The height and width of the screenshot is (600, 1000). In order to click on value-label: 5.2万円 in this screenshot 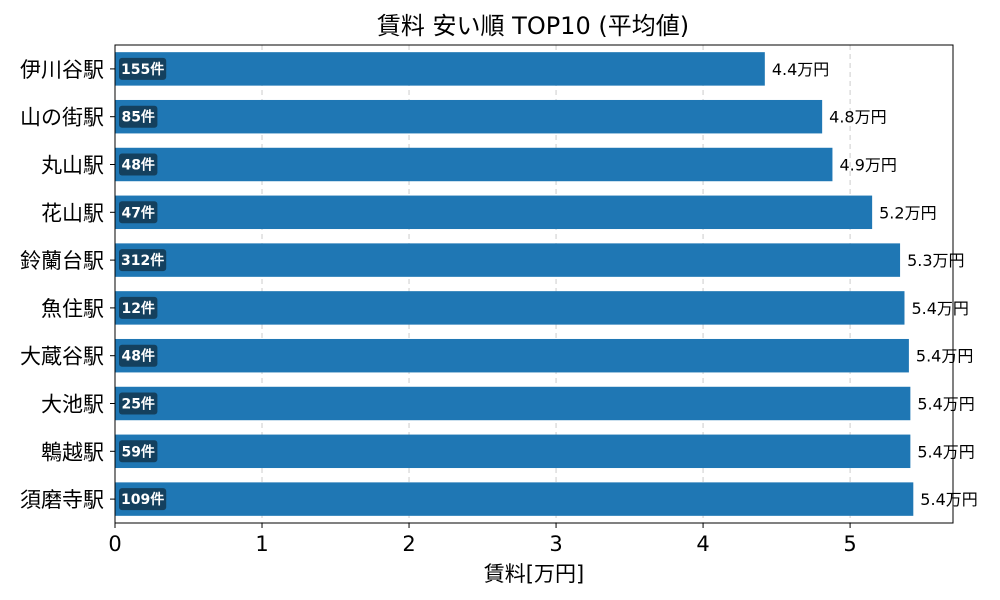, I will do `click(907, 212)`.